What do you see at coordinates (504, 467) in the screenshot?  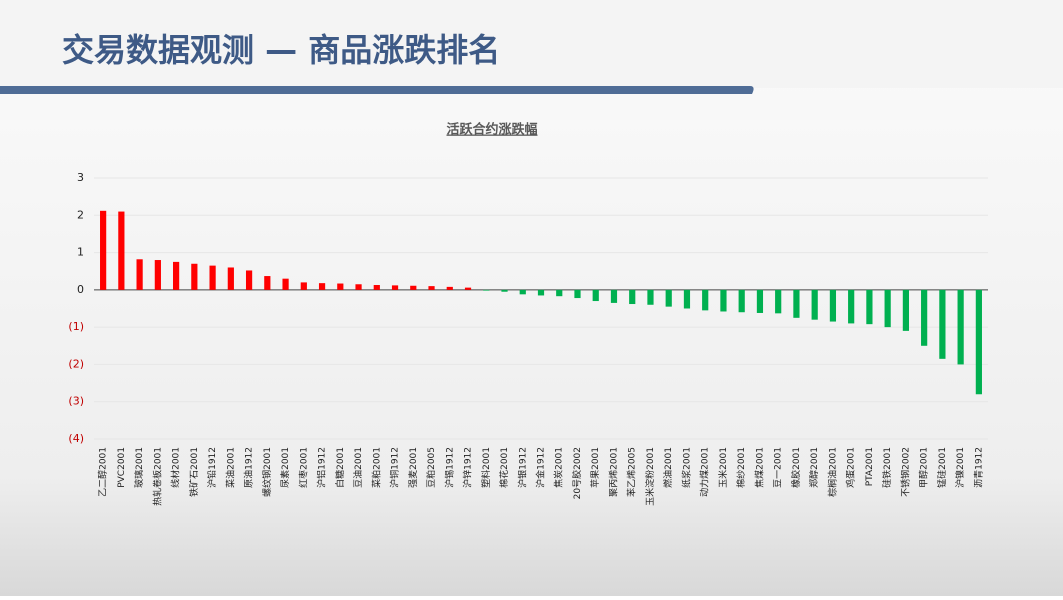 I see `x-tick-label: 棉花2001` at bounding box center [504, 467].